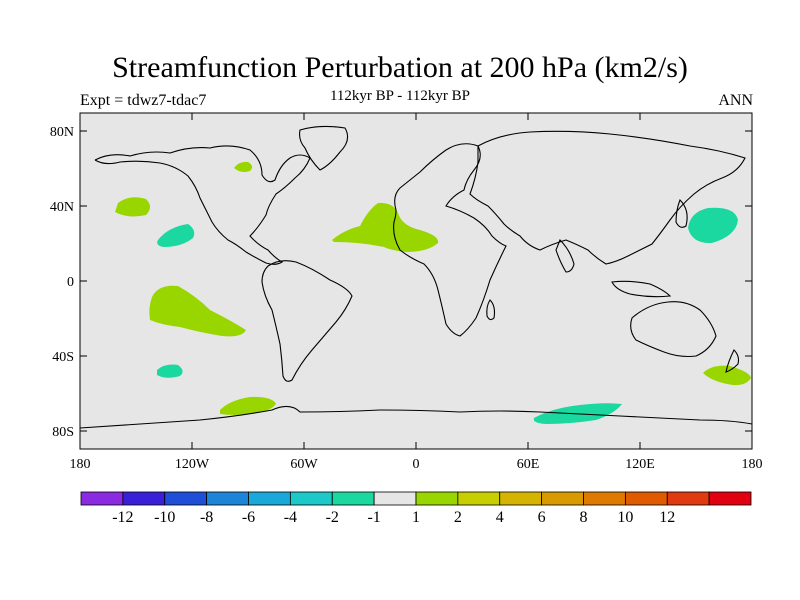  What do you see at coordinates (197, 311) in the screenshot?
I see `blob-pacific-s` at bounding box center [197, 311].